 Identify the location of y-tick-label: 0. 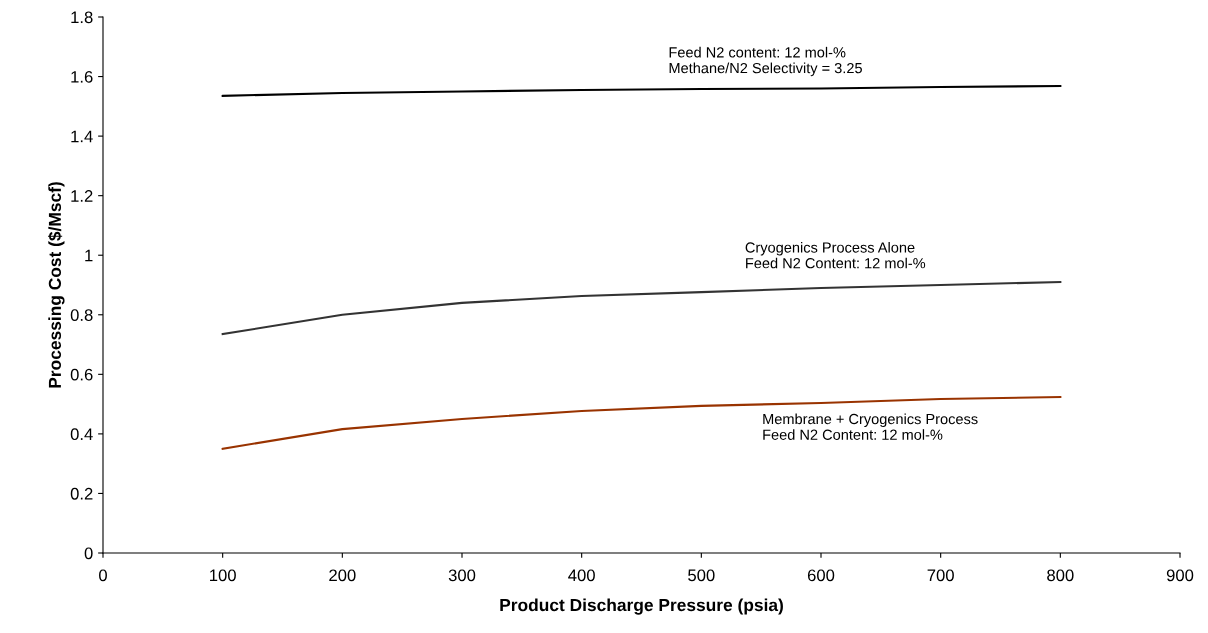
(88, 553).